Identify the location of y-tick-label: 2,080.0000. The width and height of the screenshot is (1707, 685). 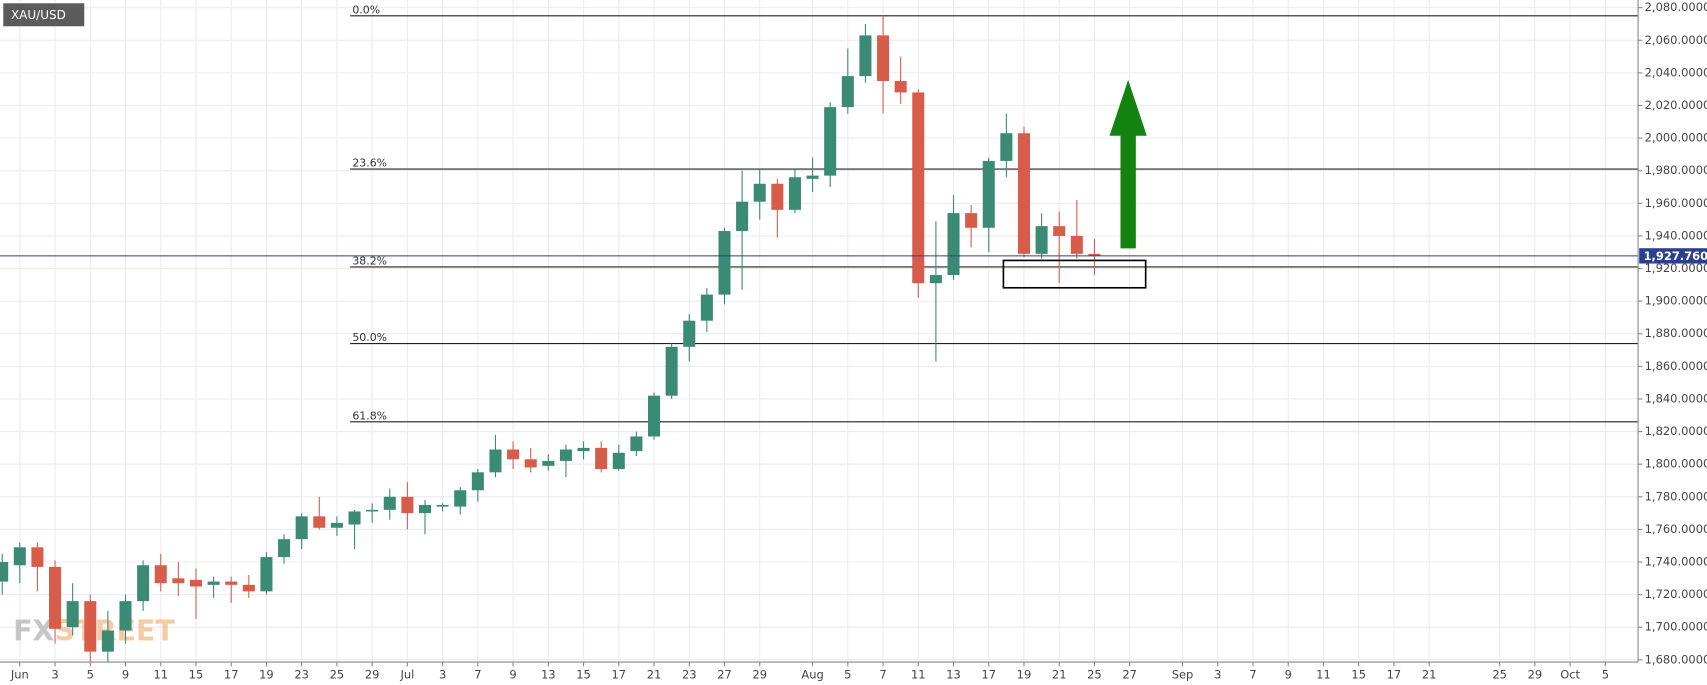
(1676, 7).